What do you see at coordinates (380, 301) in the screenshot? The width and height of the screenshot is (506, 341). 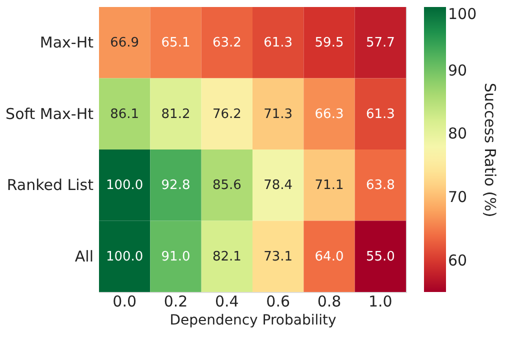 I see `x-tick-label: 1.0` at bounding box center [380, 301].